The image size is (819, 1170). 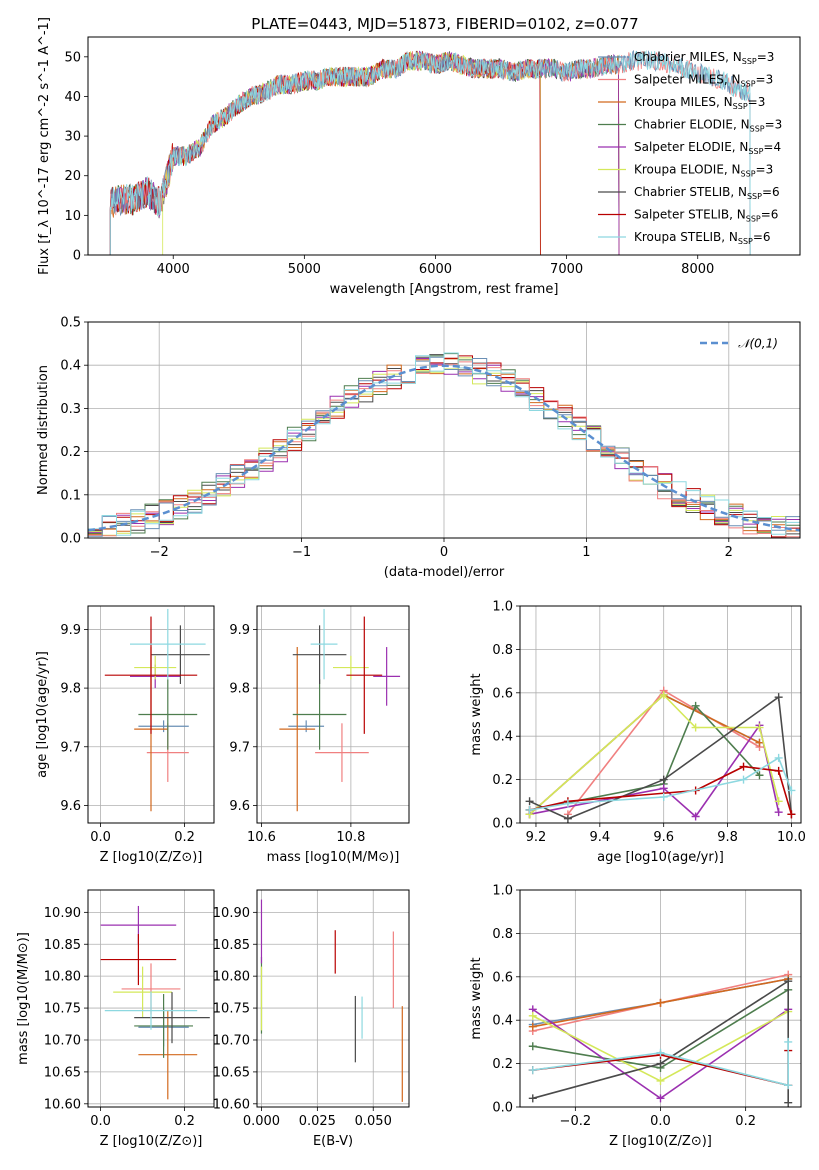 I want to click on y-tick-label: 10.90, so click(x=231, y=913).